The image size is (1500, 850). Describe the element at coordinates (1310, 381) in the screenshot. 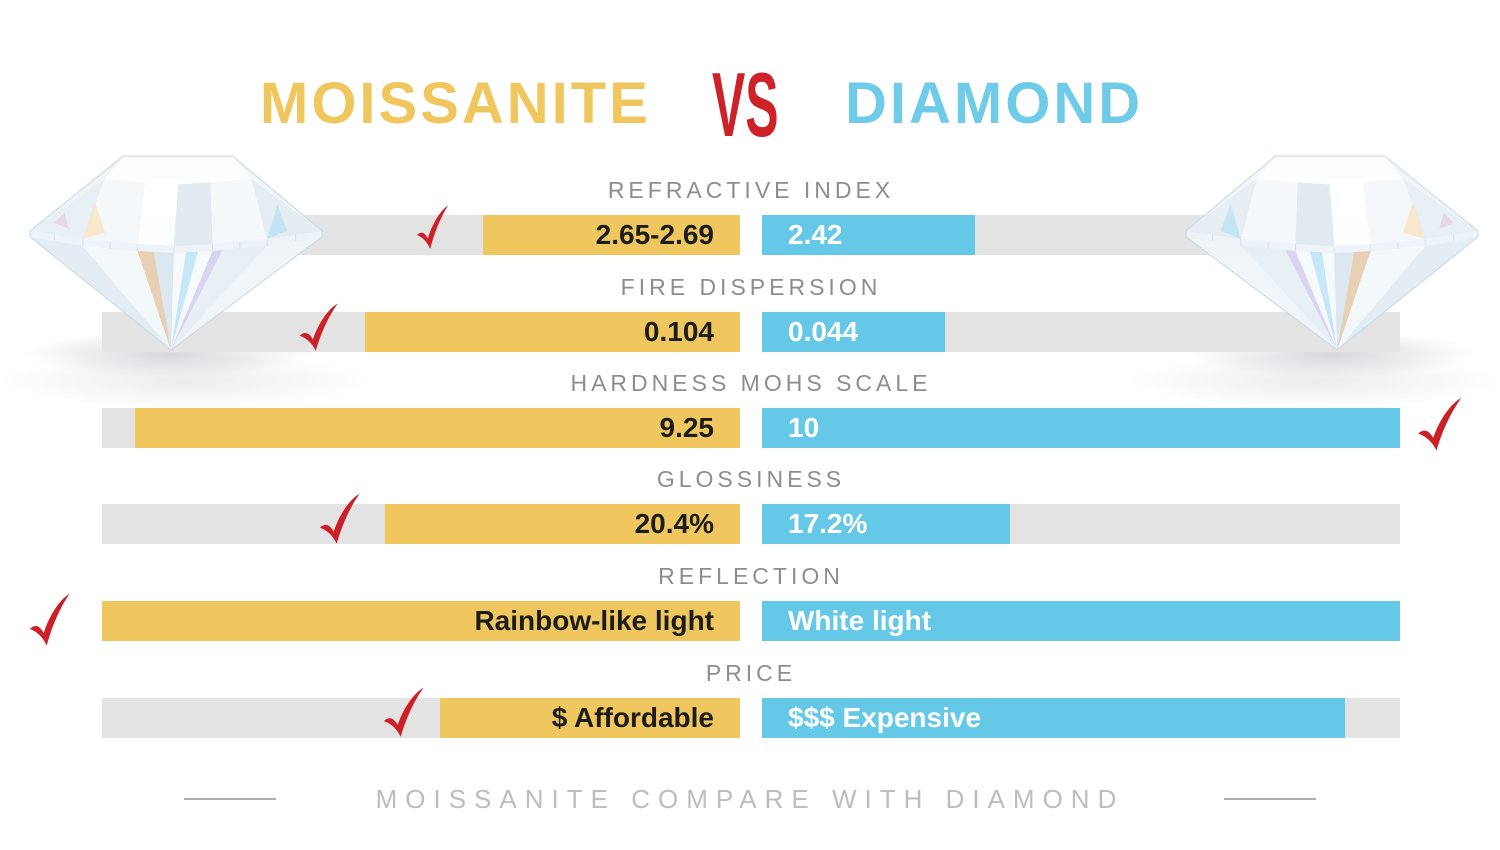

I see `right-gem-shadow-wide` at that location.